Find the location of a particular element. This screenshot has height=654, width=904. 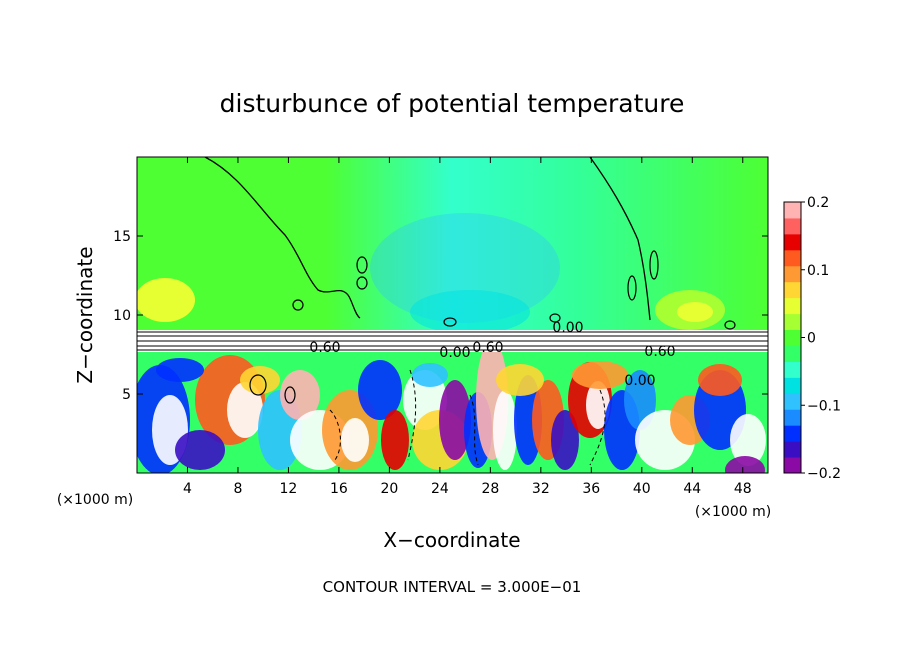

x-tick-label: 40 is located at coordinates (642, 489).